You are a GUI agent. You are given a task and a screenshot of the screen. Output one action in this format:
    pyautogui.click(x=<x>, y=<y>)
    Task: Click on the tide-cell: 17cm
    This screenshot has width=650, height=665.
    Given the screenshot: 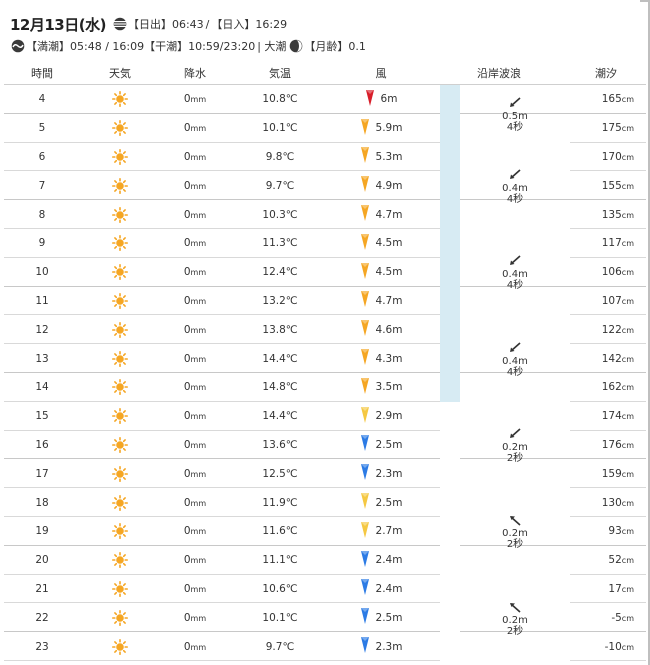 What is the action you would take?
    pyautogui.click(x=606, y=589)
    